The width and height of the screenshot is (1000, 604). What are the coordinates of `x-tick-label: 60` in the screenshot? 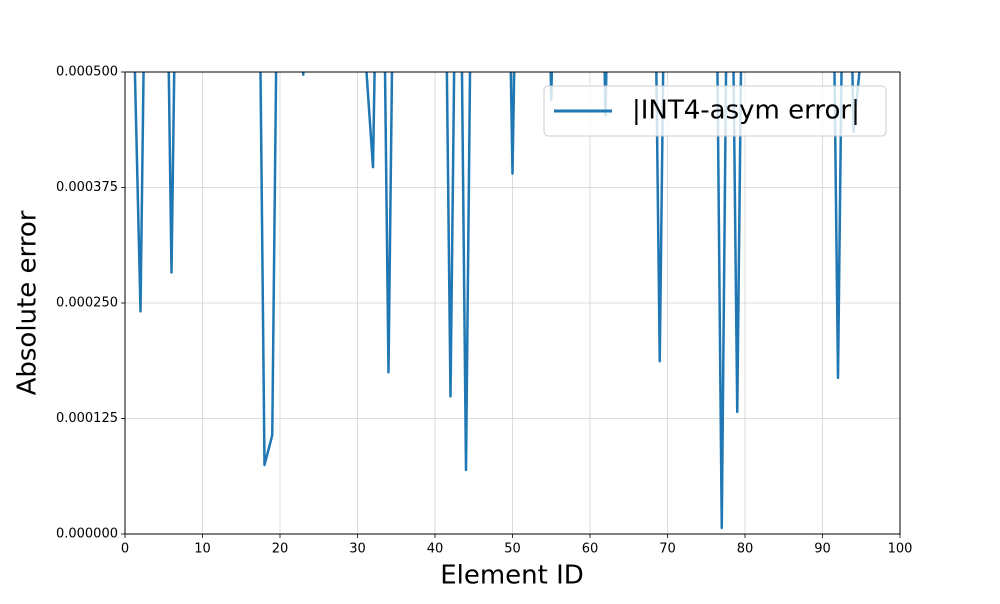 It's located at (590, 549).